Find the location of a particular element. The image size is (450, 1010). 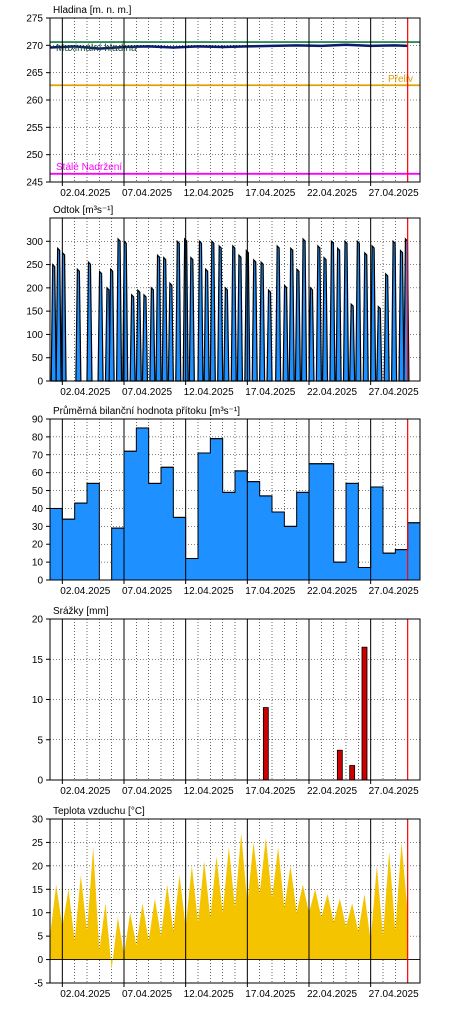

y-tick-label: 245 is located at coordinates (34, 183).